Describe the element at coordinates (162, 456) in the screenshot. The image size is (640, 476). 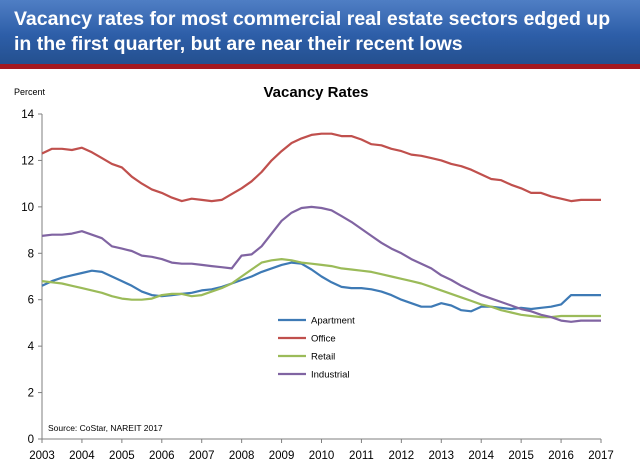
I see `x-tick-label: 2006` at that location.